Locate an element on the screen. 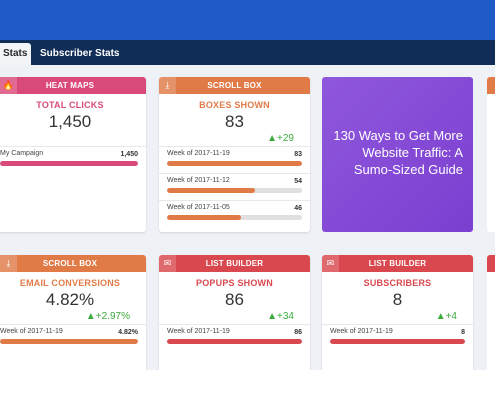 Image resolution: width=495 pixels, height=400 pixels. list-item: Week of 2017-11-19 8 is located at coordinates (397, 337).